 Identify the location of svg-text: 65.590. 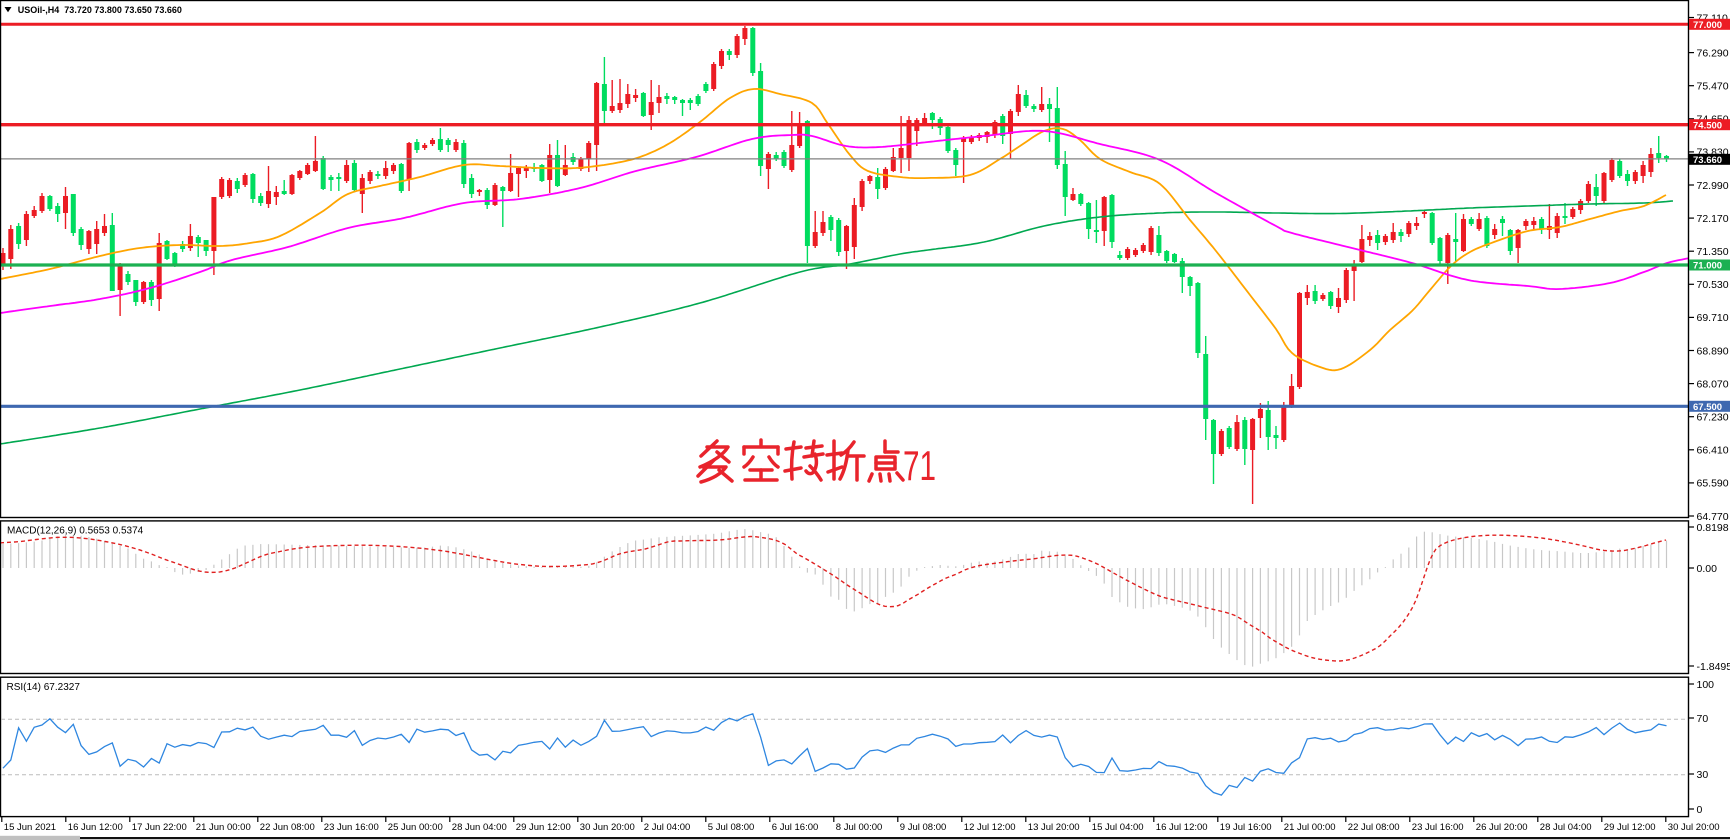
(1713, 484).